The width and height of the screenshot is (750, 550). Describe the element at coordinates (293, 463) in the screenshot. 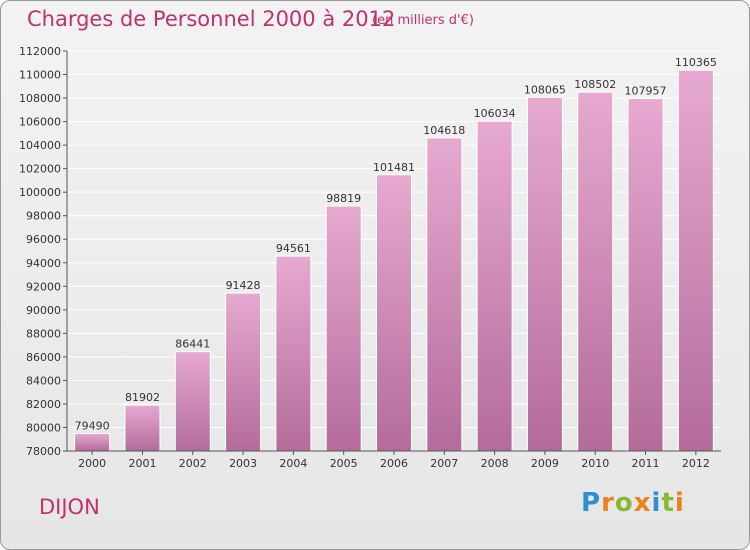

I see `x-tick-label: 2004` at that location.